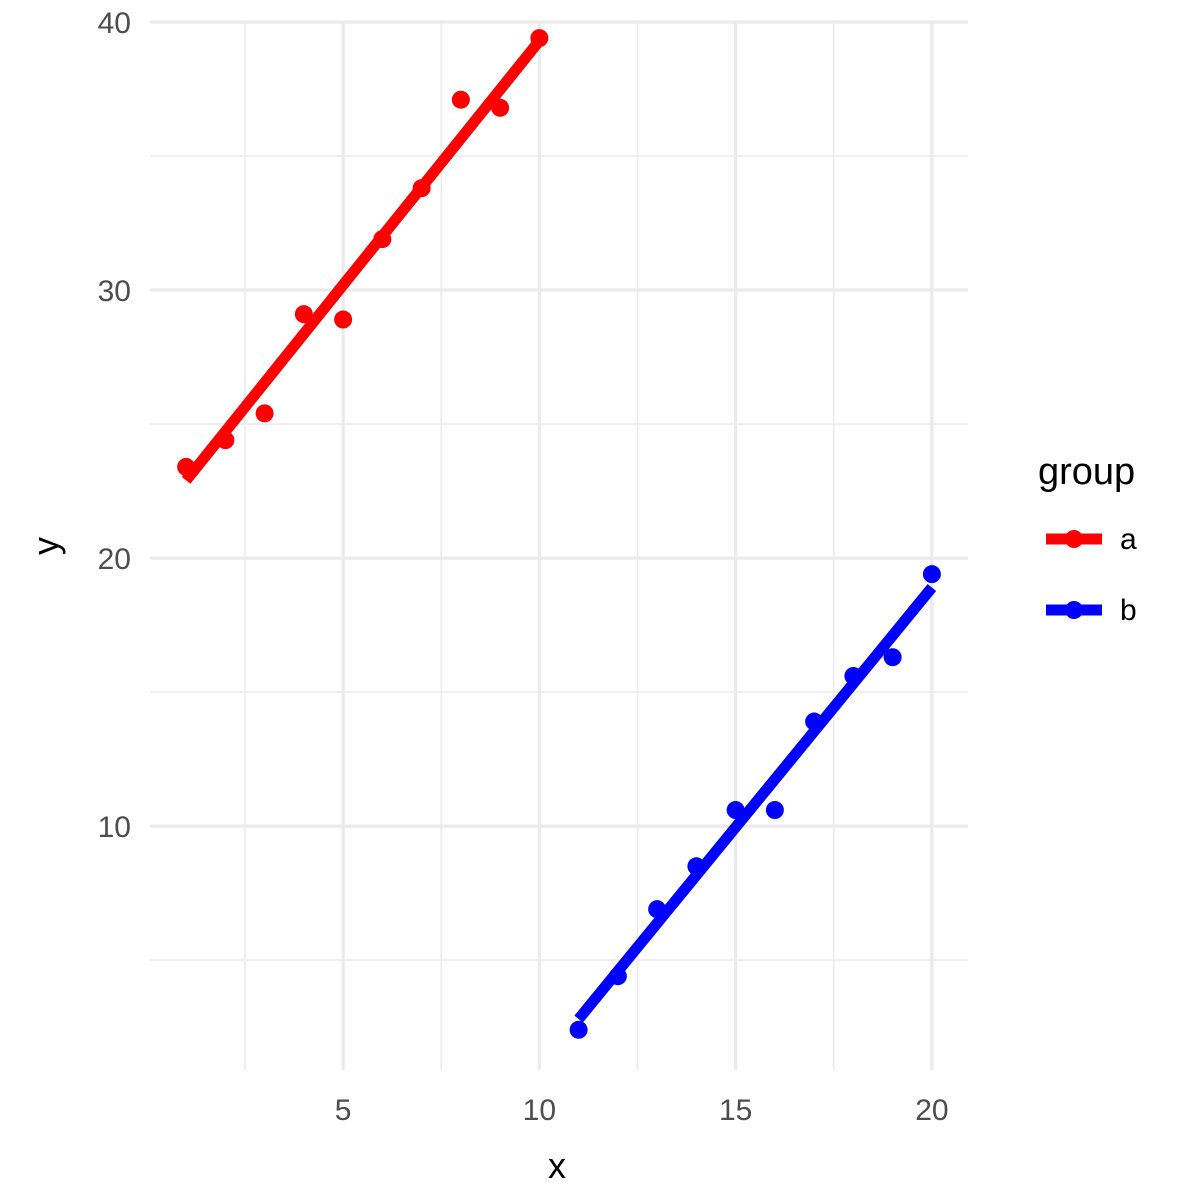 The image size is (1200, 1200). Describe the element at coordinates (362, 260) in the screenshot. I see `fit-line-a` at that location.